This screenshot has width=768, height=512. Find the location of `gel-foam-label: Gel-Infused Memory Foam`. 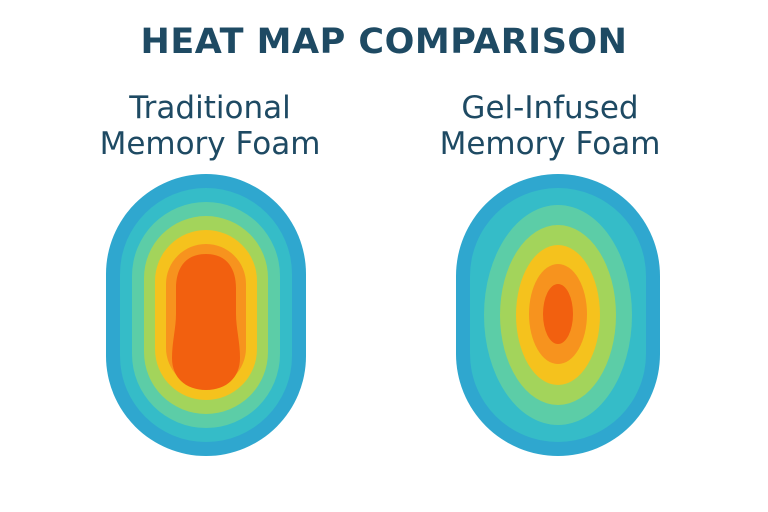

gel-foam-label: Gel-Infused Memory Foam is located at coordinates (550, 126).